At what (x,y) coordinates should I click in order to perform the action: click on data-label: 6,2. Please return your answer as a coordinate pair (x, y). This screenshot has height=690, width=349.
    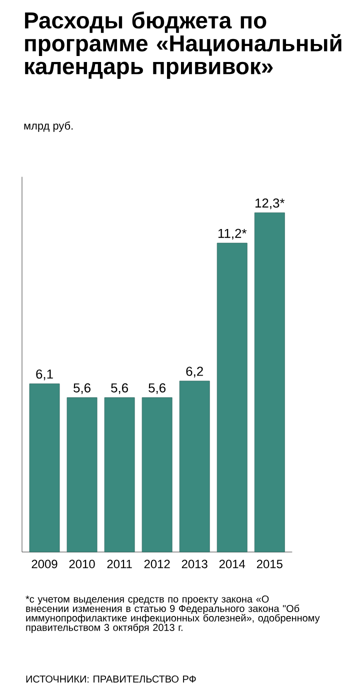
    Looking at the image, I should click on (194, 372).